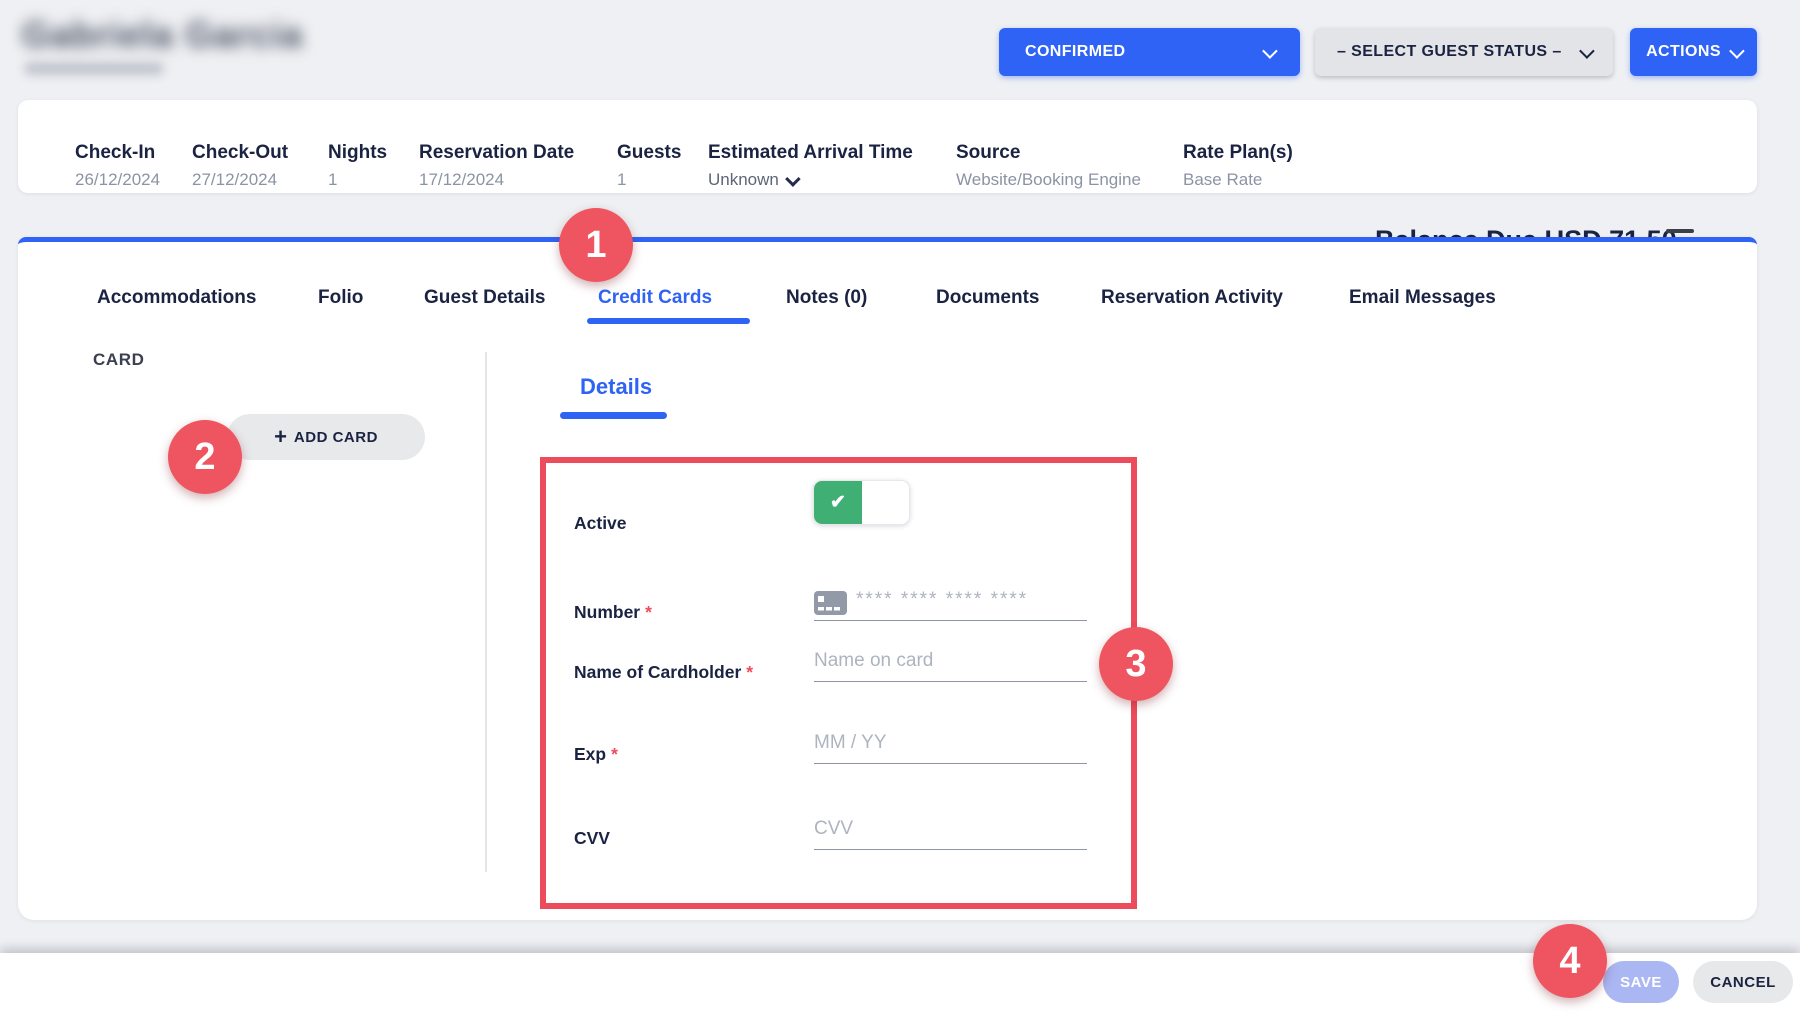 The height and width of the screenshot is (1018, 1800). I want to click on cvv-field-wrap, so click(950, 834).